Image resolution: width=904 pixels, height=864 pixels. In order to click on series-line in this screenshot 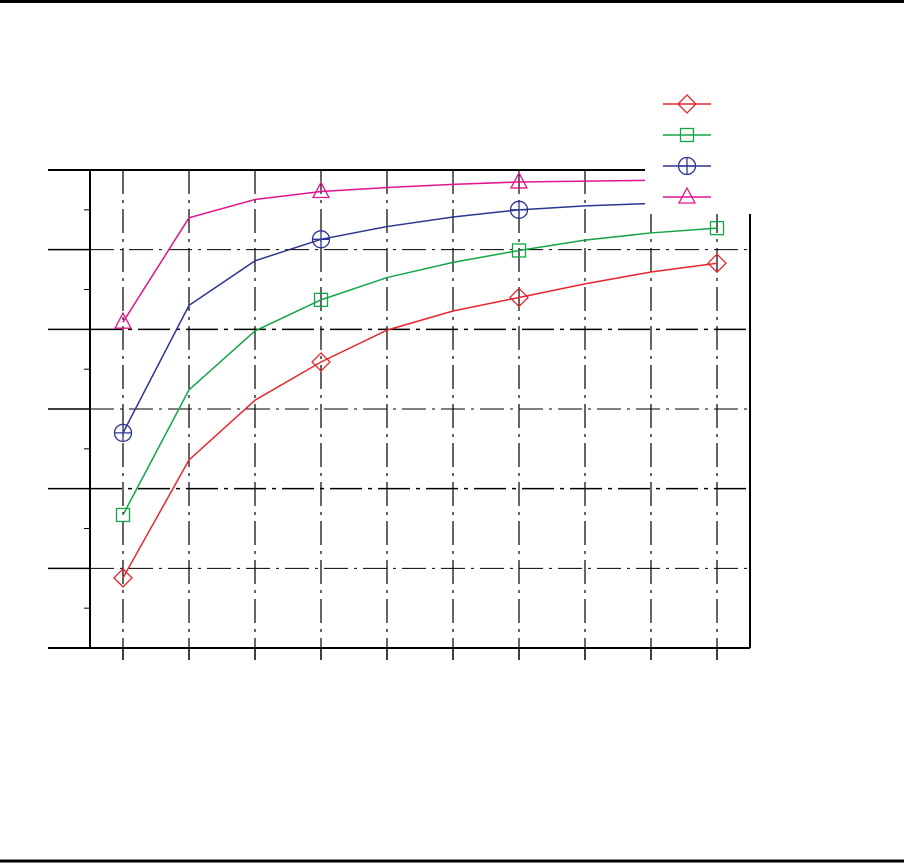, I will do `click(420, 250)`.